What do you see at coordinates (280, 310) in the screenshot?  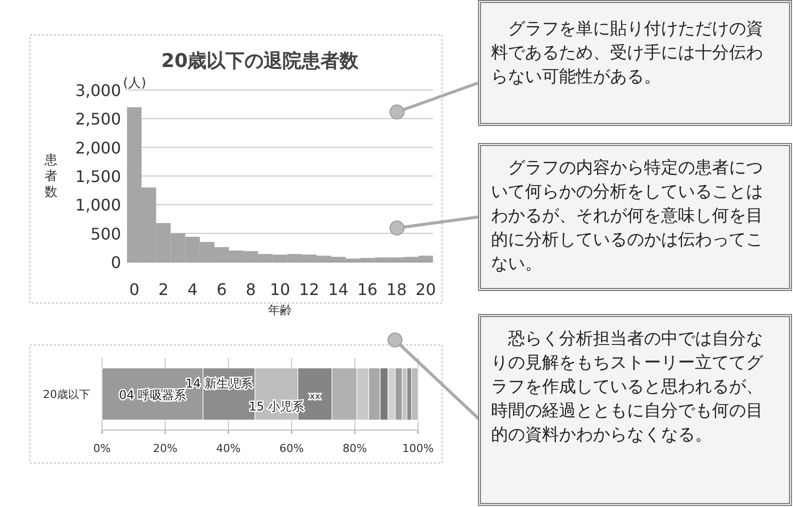 I see `x-axis-title: 年齢` at bounding box center [280, 310].